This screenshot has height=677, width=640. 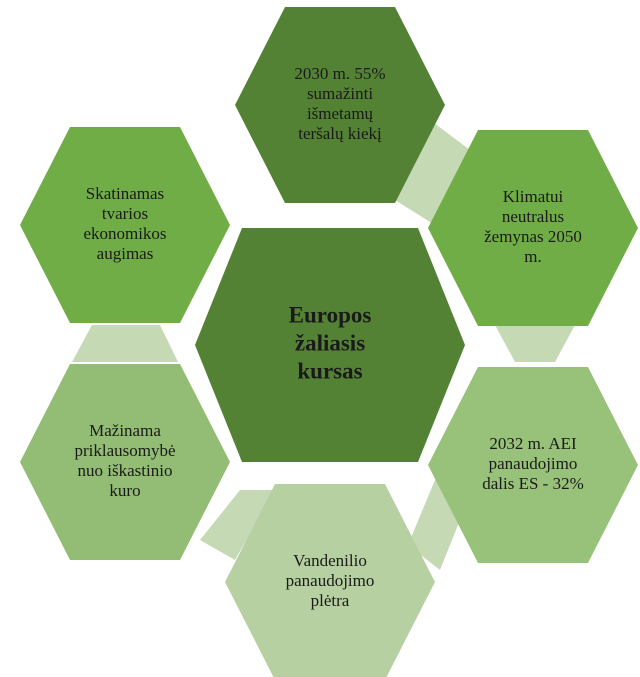 I want to click on label-line: priklausomybė, so click(x=124, y=450).